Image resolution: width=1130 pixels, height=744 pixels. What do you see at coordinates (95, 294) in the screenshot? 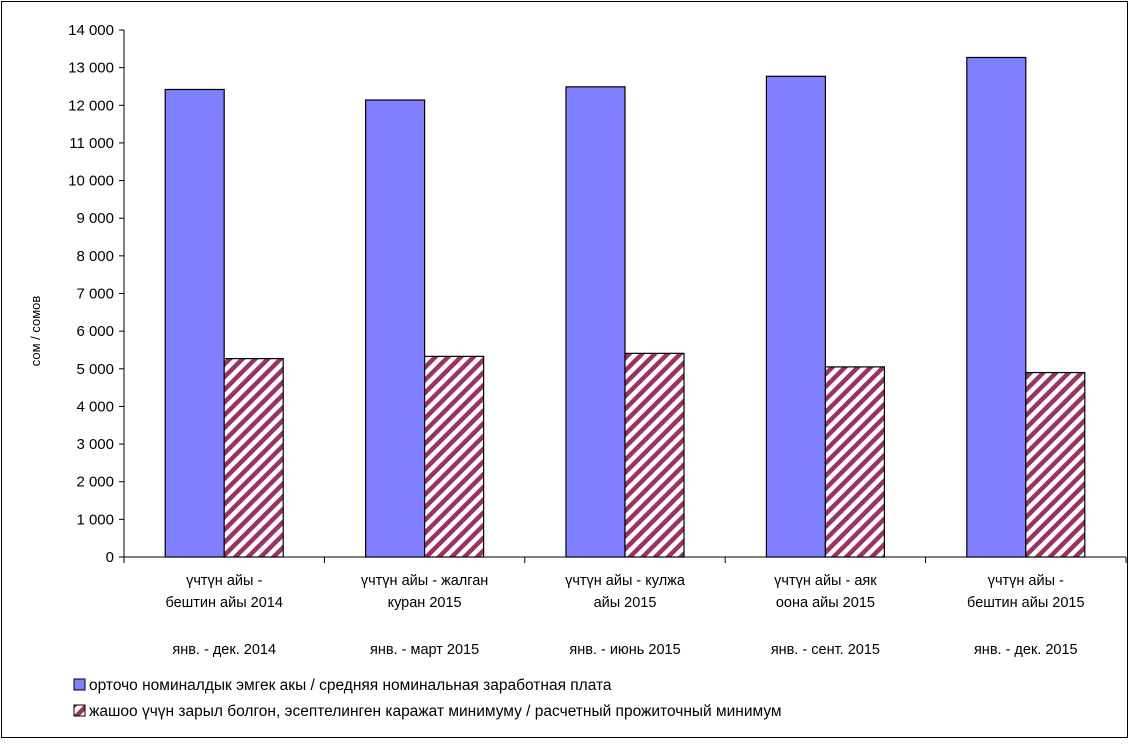
I see `y-tick-label: 7 000` at bounding box center [95, 294].